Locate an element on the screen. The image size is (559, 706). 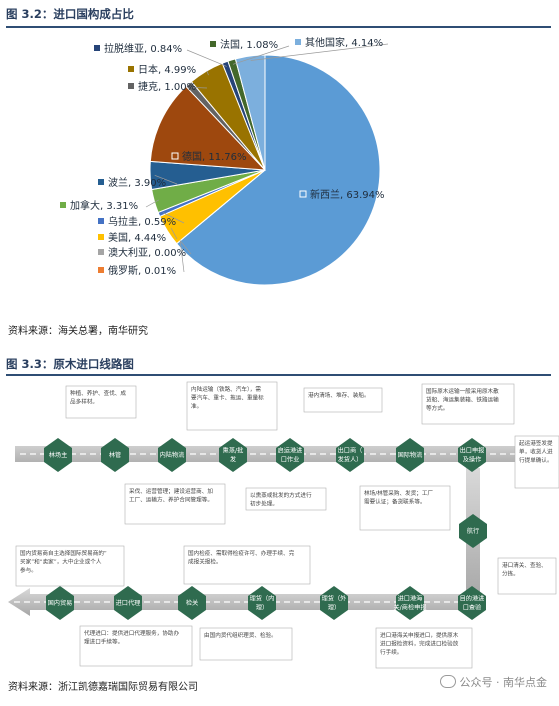
flow-node-bottom-0-label: 国内贸易 is located at coordinates (60, 603).